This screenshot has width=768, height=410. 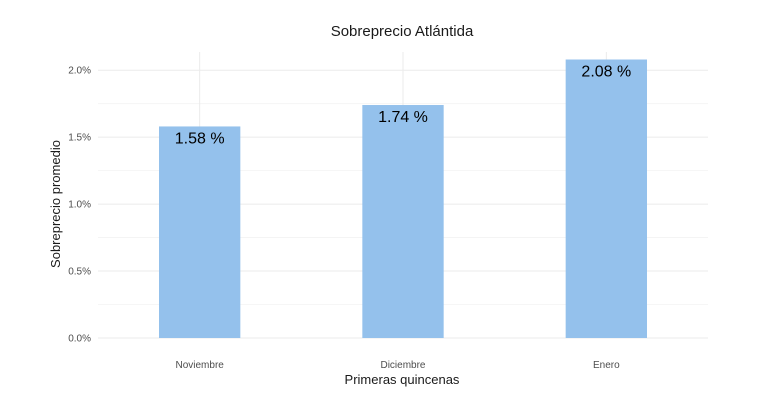 I want to click on y-tick-label: 0.0%, so click(x=79, y=339).